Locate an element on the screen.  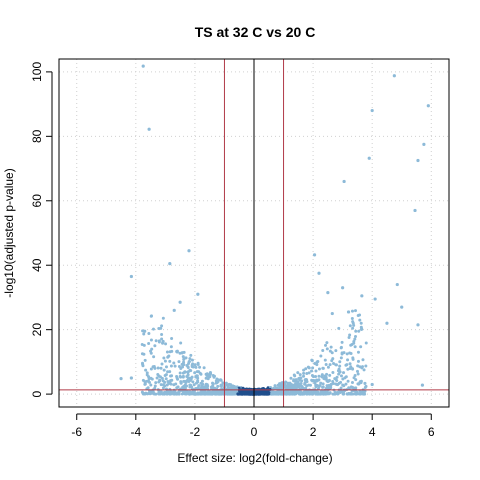
x-tick-label: 4 is located at coordinates (372, 432).